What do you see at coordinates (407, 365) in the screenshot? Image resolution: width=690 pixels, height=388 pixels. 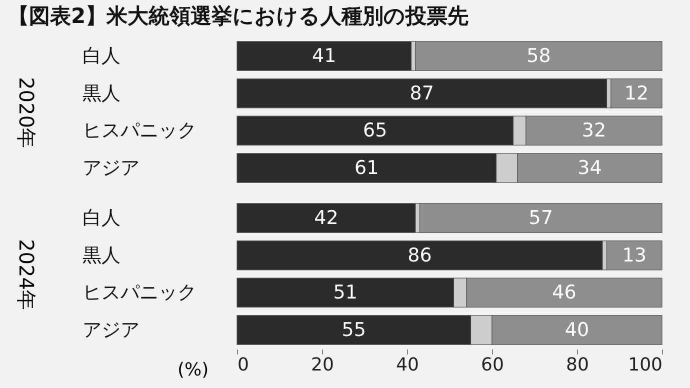 I see `x-tick-label: 40` at bounding box center [407, 365].